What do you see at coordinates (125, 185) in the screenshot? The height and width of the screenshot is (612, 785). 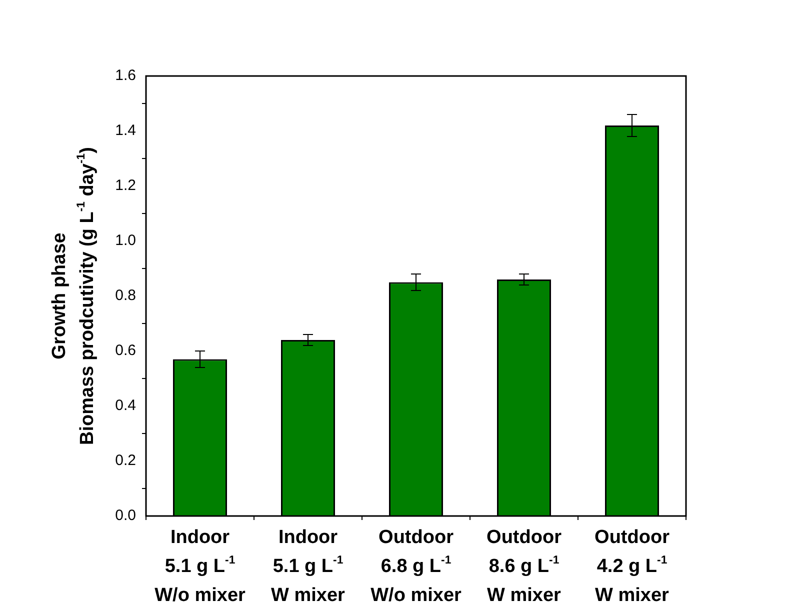 I see `y-tick-label: 1.2` at bounding box center [125, 185].